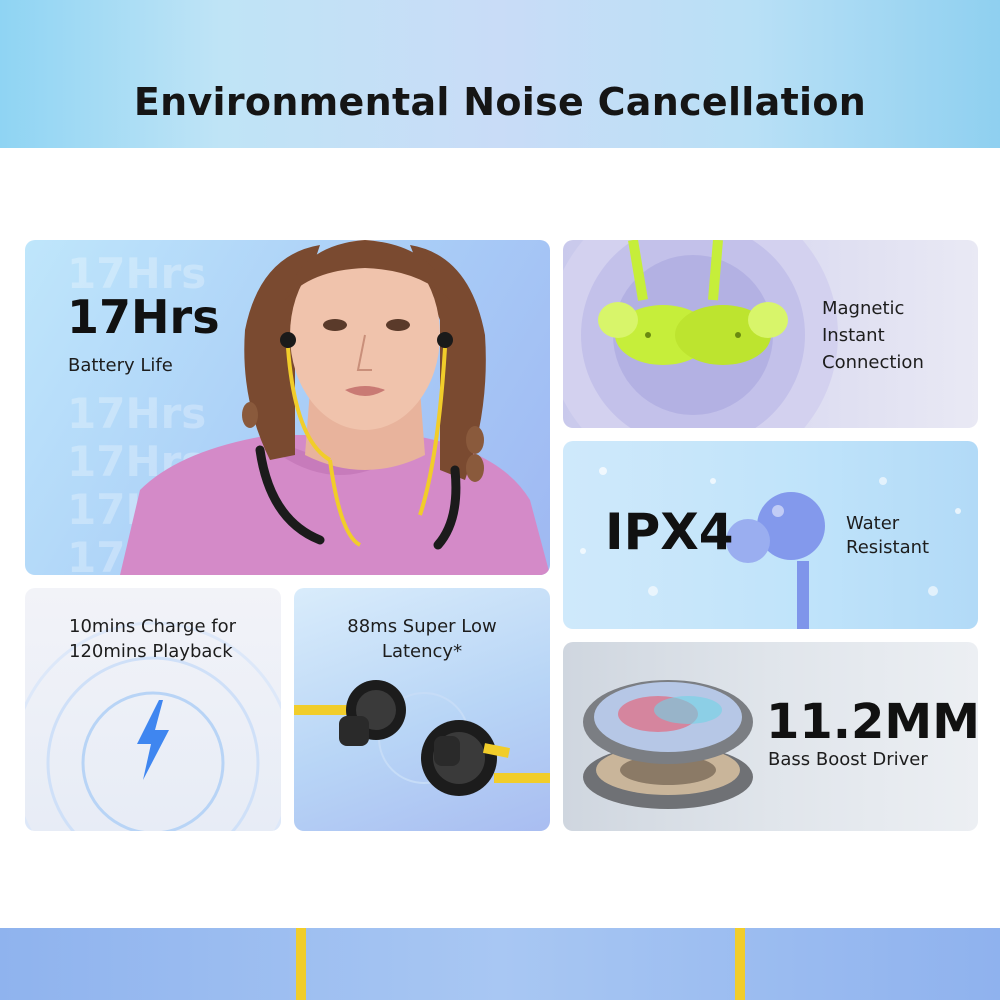 The height and width of the screenshot is (1000, 1000). I want to click on model-wearing-earphones-image, so click(335, 407).